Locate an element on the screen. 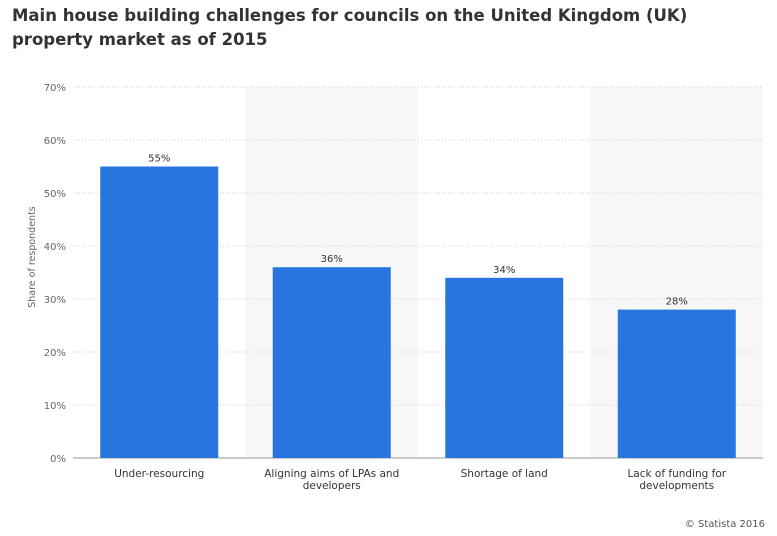 This screenshot has height=536, width=777. statista-credit: © Statista 2016 is located at coordinates (724, 524).